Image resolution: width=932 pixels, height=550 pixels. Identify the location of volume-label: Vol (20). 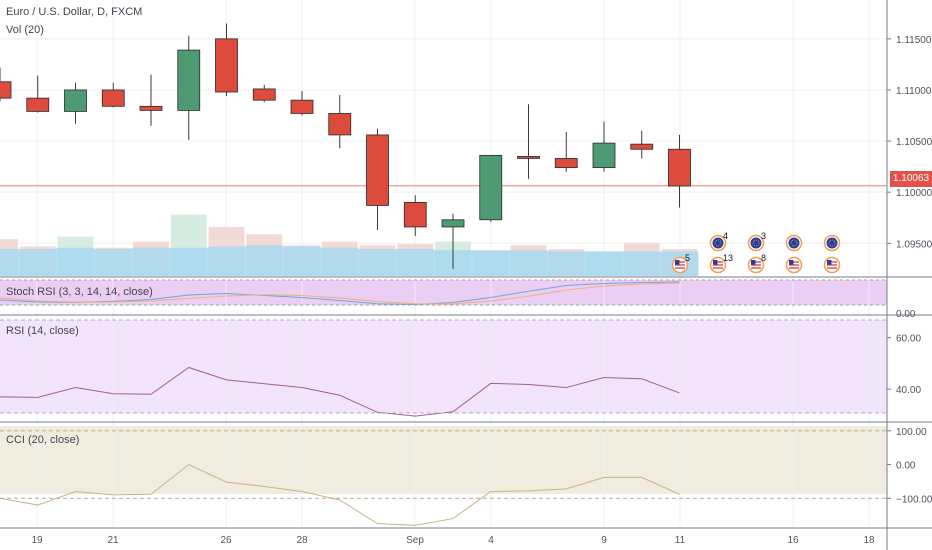
(25, 30).